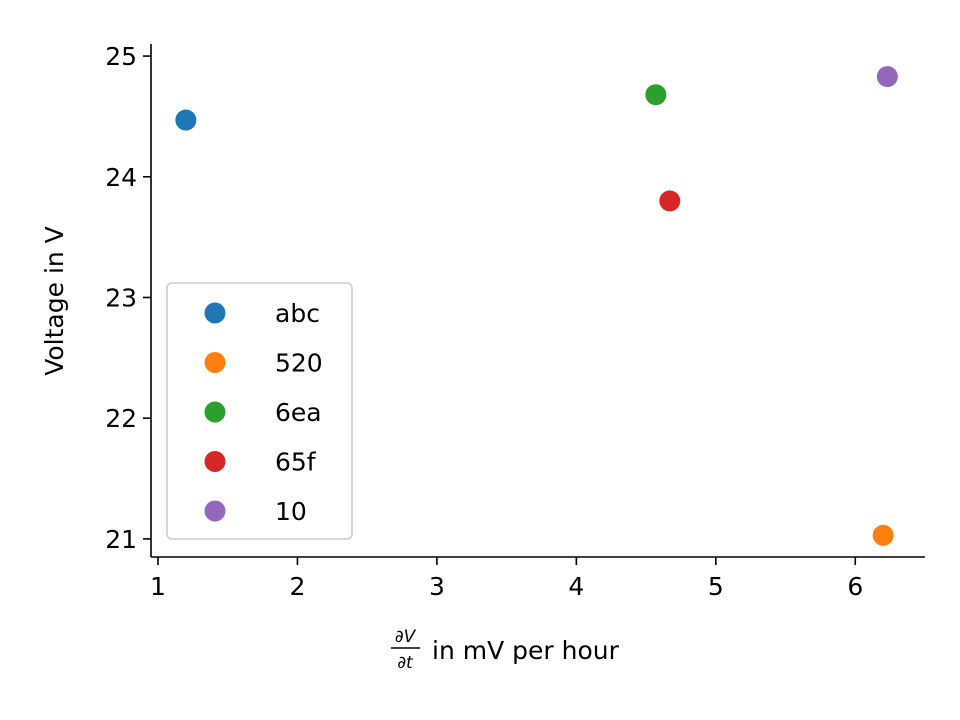  I want to click on legend: abc 520 6ea 65f 10, so click(259, 411).